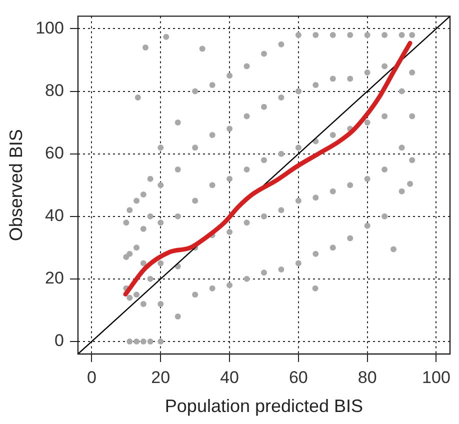  Describe the element at coordinates (54, 278) in the screenshot. I see `y-tick-label: 20` at that location.